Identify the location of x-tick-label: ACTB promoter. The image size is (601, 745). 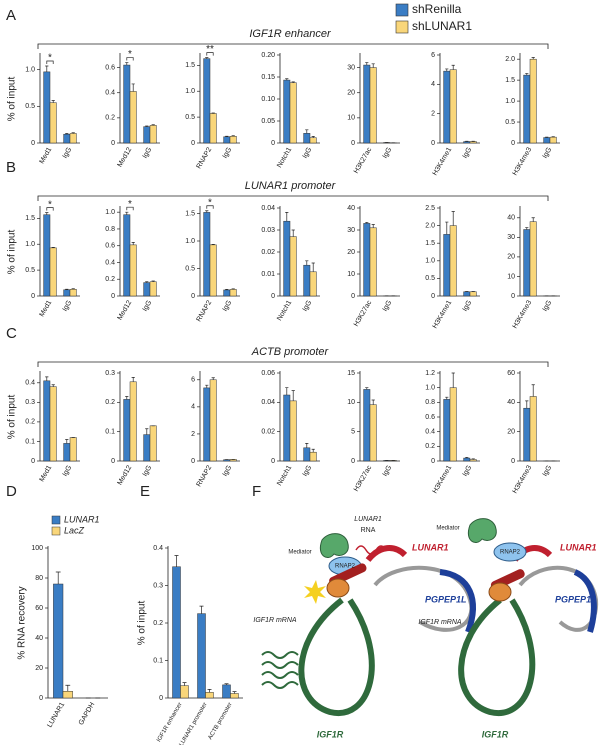
(221, 721).